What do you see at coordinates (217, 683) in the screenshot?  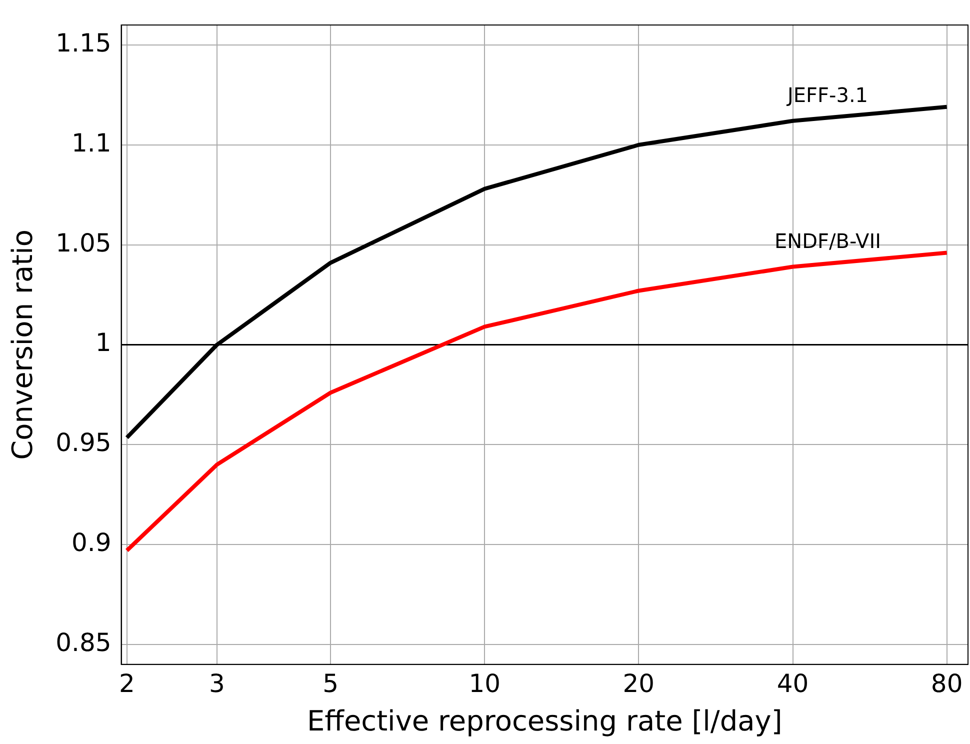 I see `x-tick-label: 3` at bounding box center [217, 683].